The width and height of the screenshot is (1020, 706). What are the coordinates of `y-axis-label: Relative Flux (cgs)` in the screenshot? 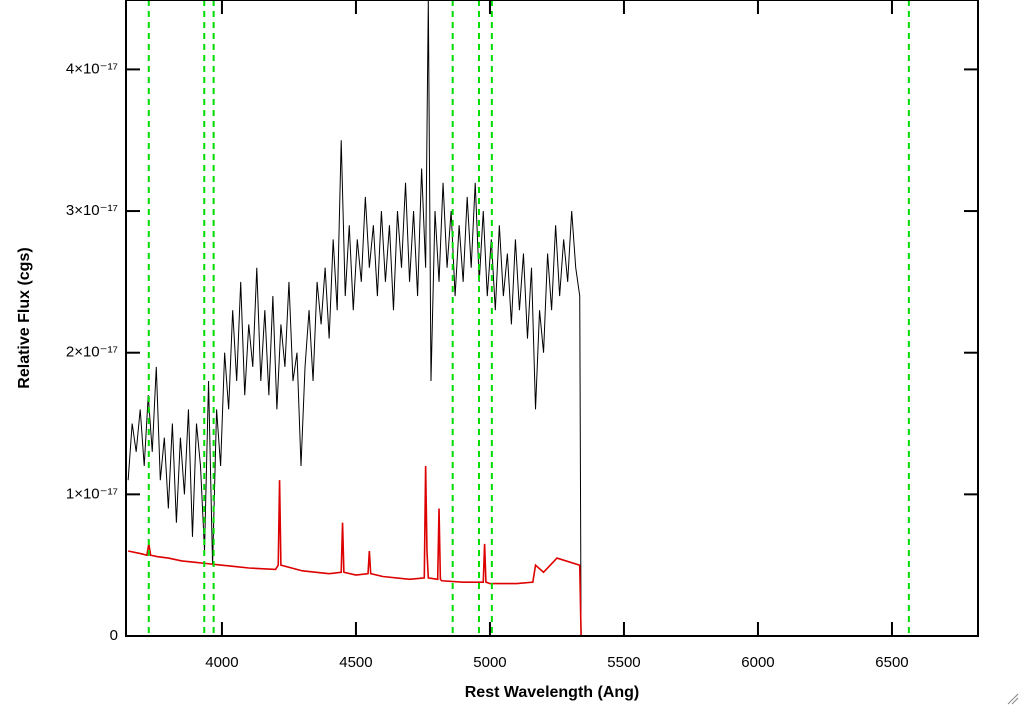 It's located at (24, 317).